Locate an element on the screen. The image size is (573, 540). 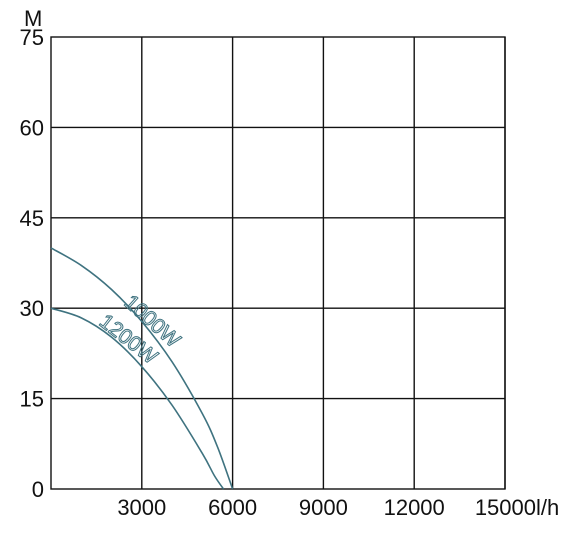
series-line-1200w is located at coordinates (137, 398).